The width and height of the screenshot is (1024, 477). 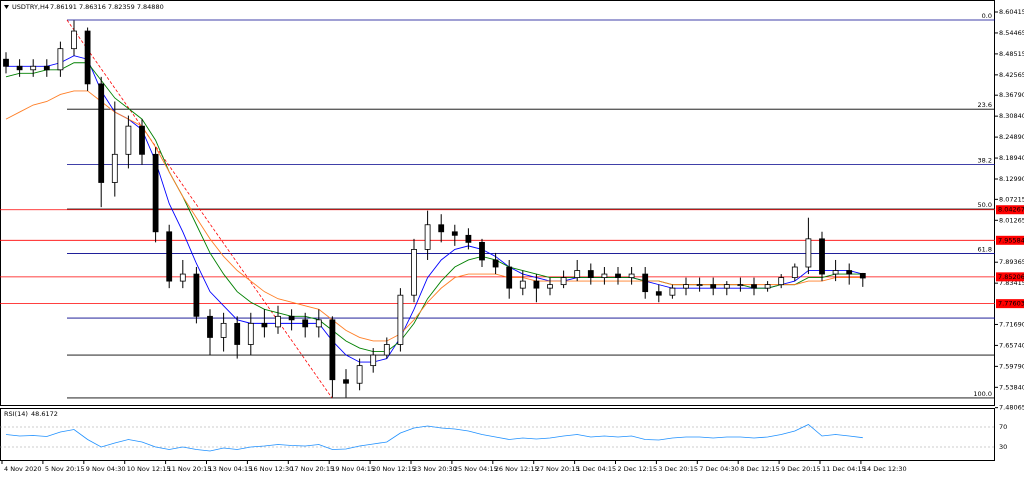 What do you see at coordinates (1003, 447) in the screenshot?
I see `rsi-tick-label: 30` at bounding box center [1003, 447].